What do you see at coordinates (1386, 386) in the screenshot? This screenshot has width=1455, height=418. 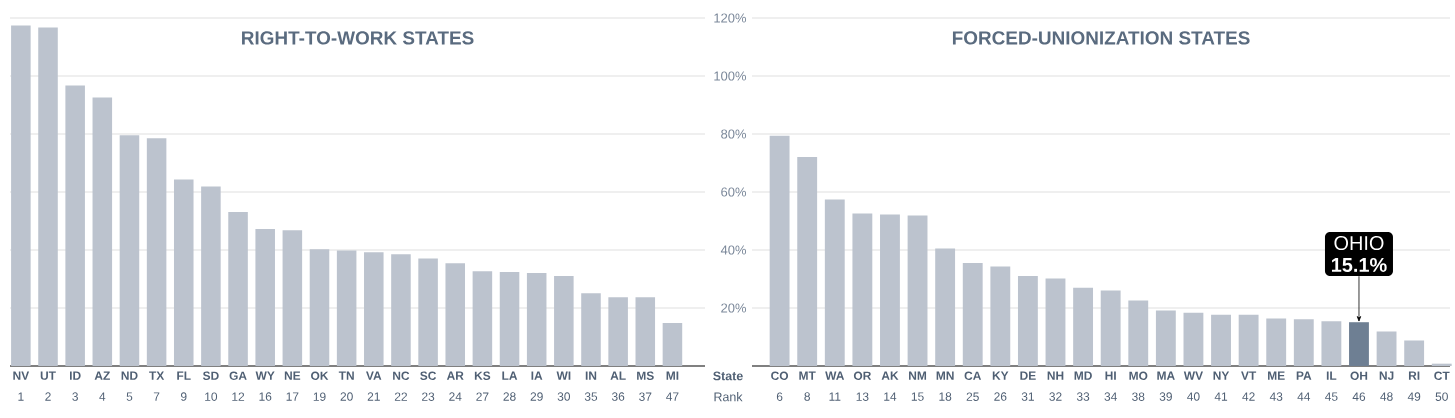 I see `x-tick-label: NJ 48` at bounding box center [1386, 386].